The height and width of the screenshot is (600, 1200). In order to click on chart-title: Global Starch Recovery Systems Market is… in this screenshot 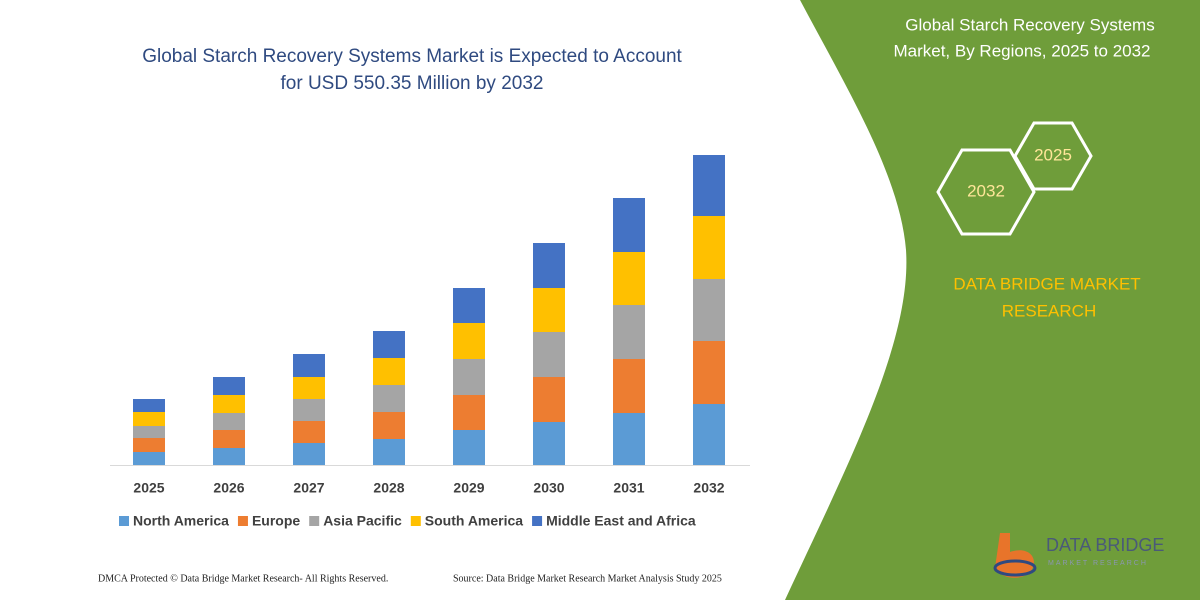, I will do `click(412, 56)`.